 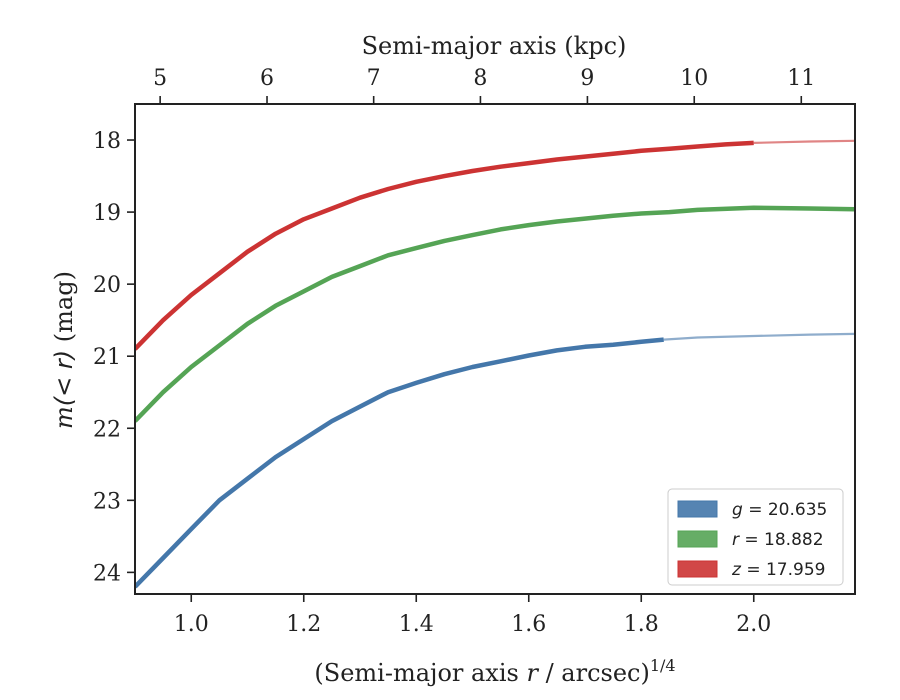 What do you see at coordinates (697, 509) in the screenshot?
I see `legend-swatch-g` at bounding box center [697, 509].